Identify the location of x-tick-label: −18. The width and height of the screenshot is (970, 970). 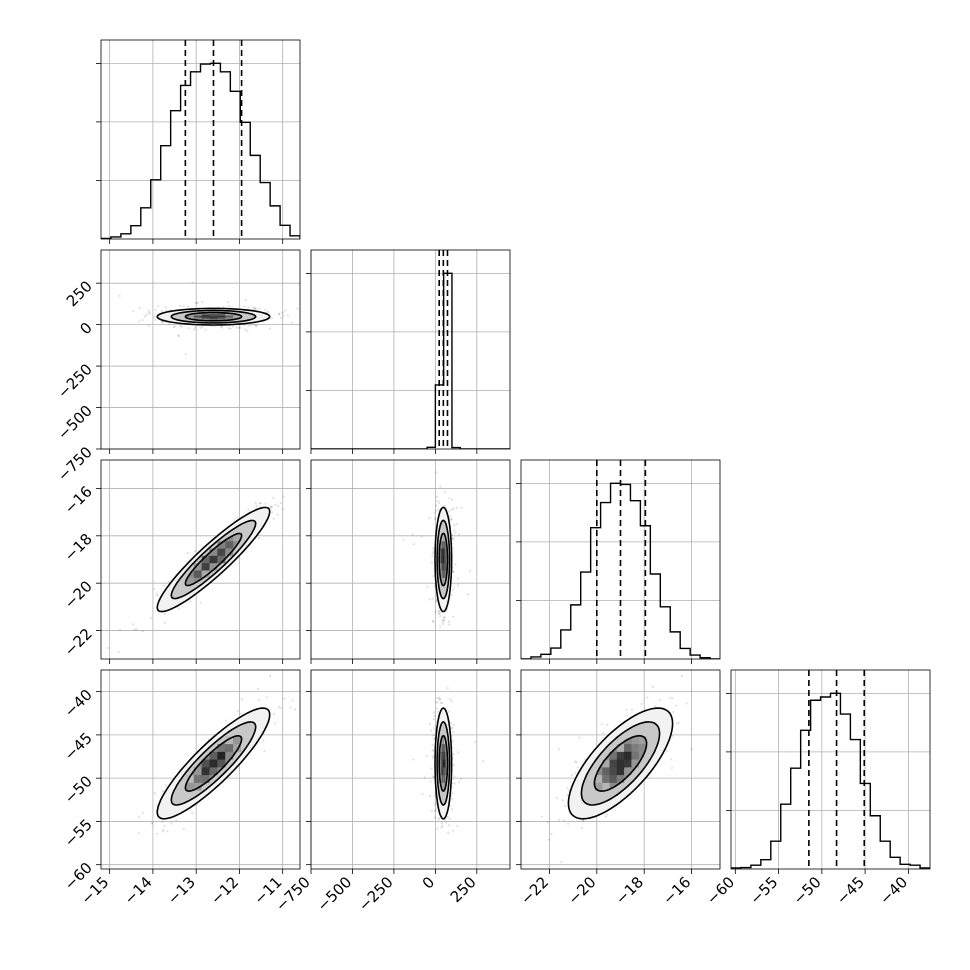
(629, 890).